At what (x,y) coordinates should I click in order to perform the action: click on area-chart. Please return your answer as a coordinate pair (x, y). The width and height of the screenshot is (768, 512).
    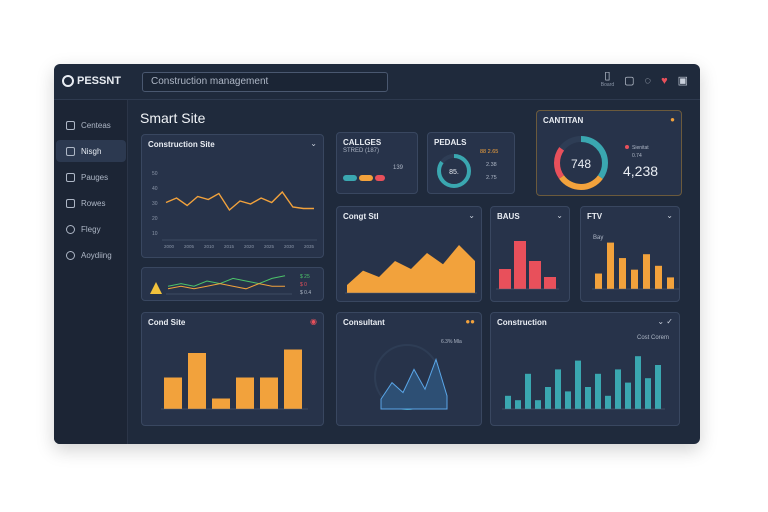
    Looking at the image, I should click on (411, 269).